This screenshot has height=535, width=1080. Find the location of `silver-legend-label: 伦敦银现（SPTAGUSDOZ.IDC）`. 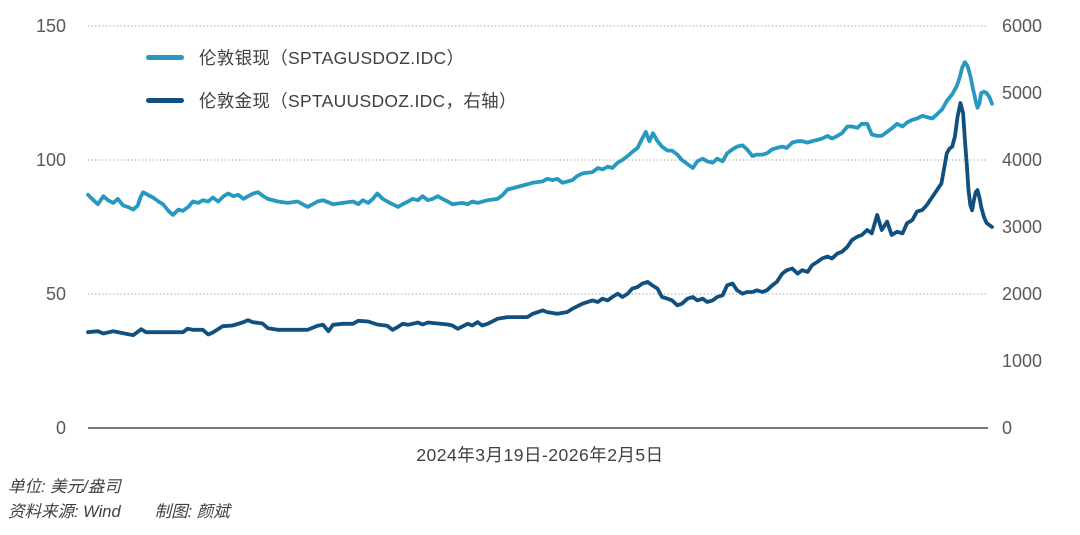

silver-legend-label: 伦敦银现（SPTAGUSDOZ.IDC） is located at coordinates (332, 57).